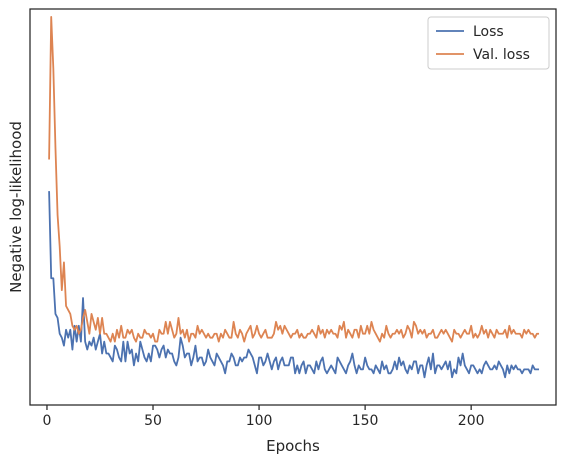  What do you see at coordinates (293, 446) in the screenshot?
I see `x-axis-label: Epochs` at bounding box center [293, 446].